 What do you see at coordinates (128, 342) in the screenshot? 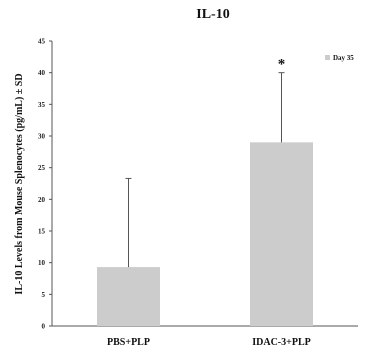
I see `x-tick-label: PBS+PLP` at bounding box center [128, 342].